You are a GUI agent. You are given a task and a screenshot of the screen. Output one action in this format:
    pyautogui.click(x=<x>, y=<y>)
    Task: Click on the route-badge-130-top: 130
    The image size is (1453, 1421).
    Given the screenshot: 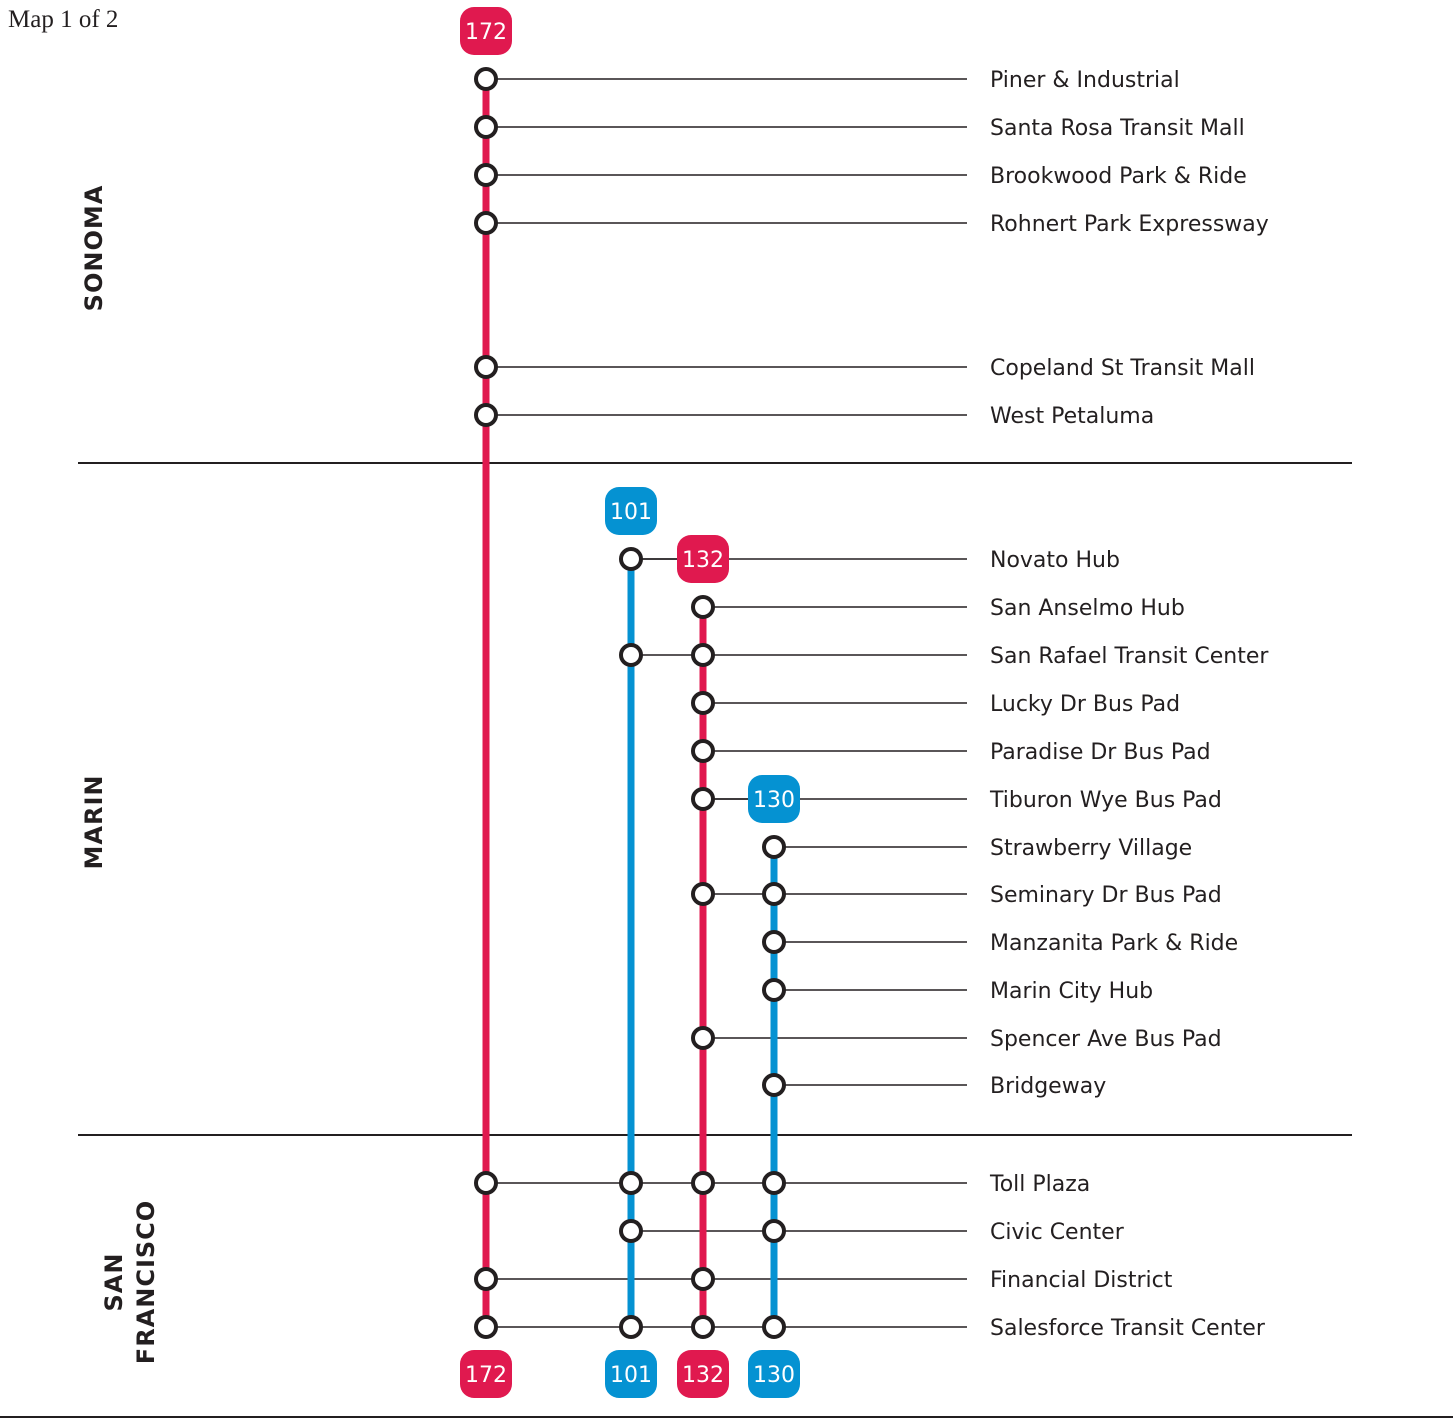 What is the action you would take?
    pyautogui.click(x=774, y=799)
    